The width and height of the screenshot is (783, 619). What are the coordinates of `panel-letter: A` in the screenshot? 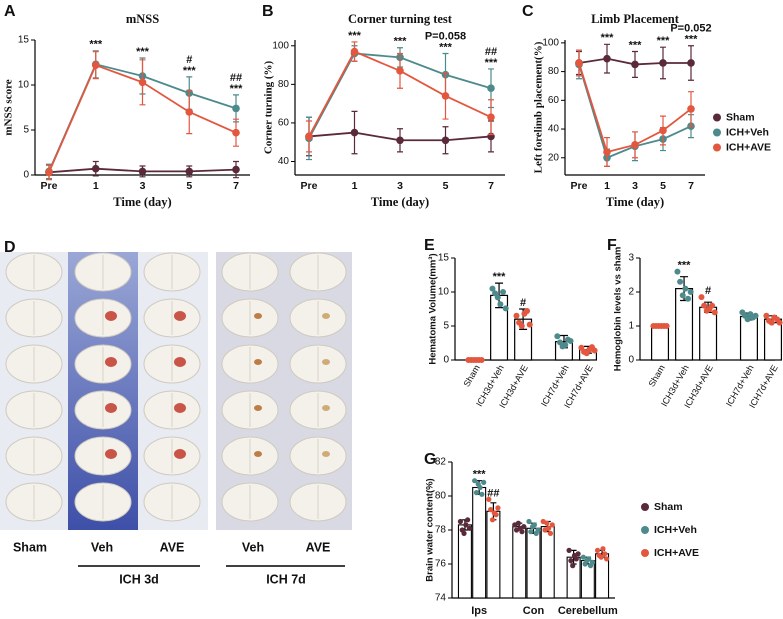 It's located at (10, 11).